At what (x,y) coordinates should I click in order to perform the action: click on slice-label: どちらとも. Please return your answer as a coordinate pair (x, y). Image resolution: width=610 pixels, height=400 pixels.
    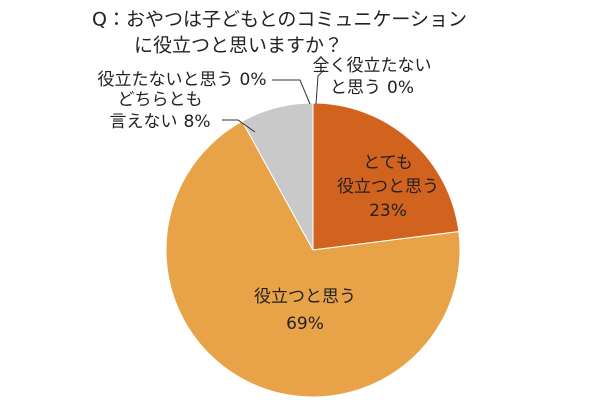
    Looking at the image, I should click on (160, 100).